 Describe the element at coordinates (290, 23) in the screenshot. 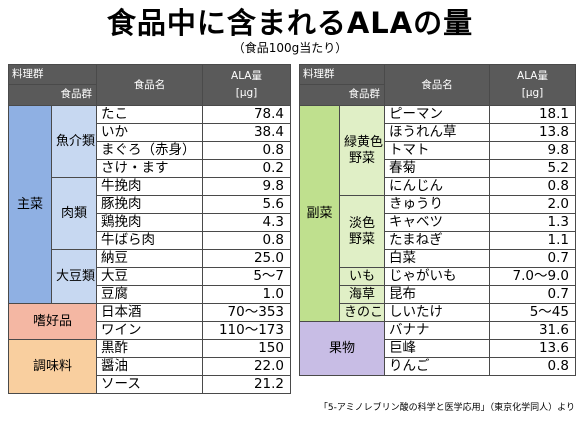

I see `page-title: 食品中に含まれるALAの量` at that location.